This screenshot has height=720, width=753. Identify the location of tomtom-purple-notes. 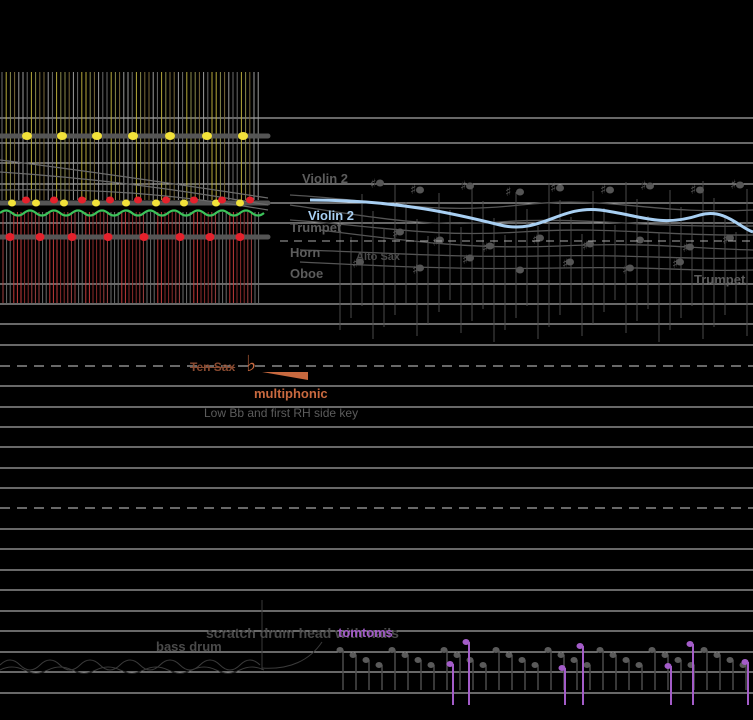
(597, 672).